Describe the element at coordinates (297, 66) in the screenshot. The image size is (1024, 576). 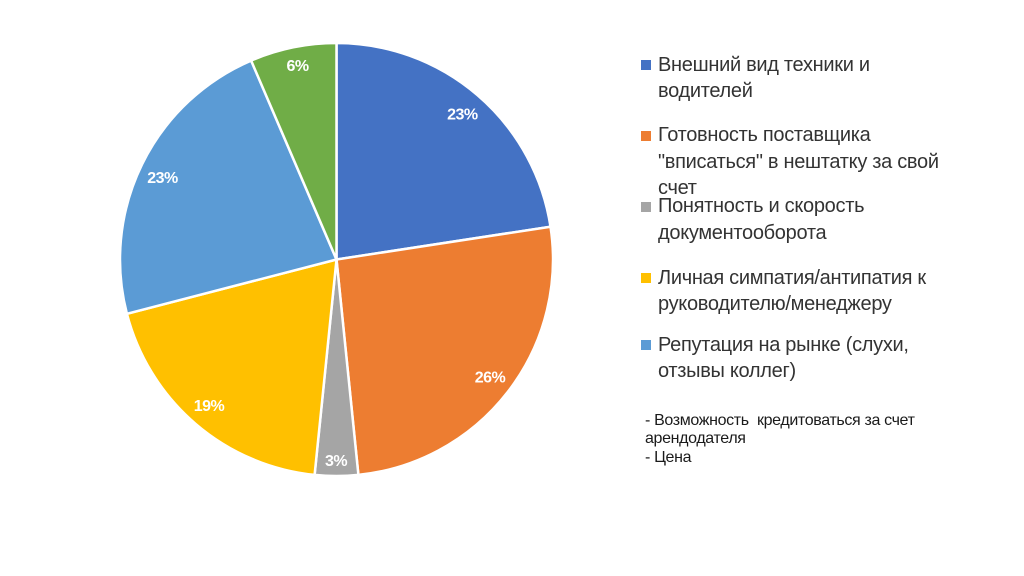
I see `svg-text: 6%` at that location.